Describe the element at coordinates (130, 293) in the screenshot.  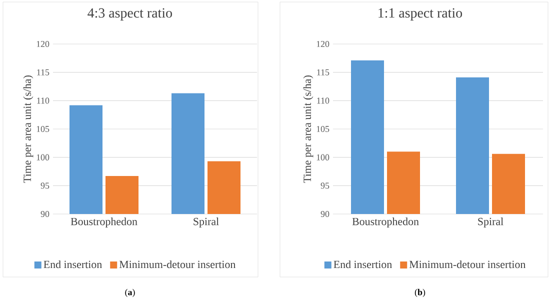
I see `text: (a)` at that location.